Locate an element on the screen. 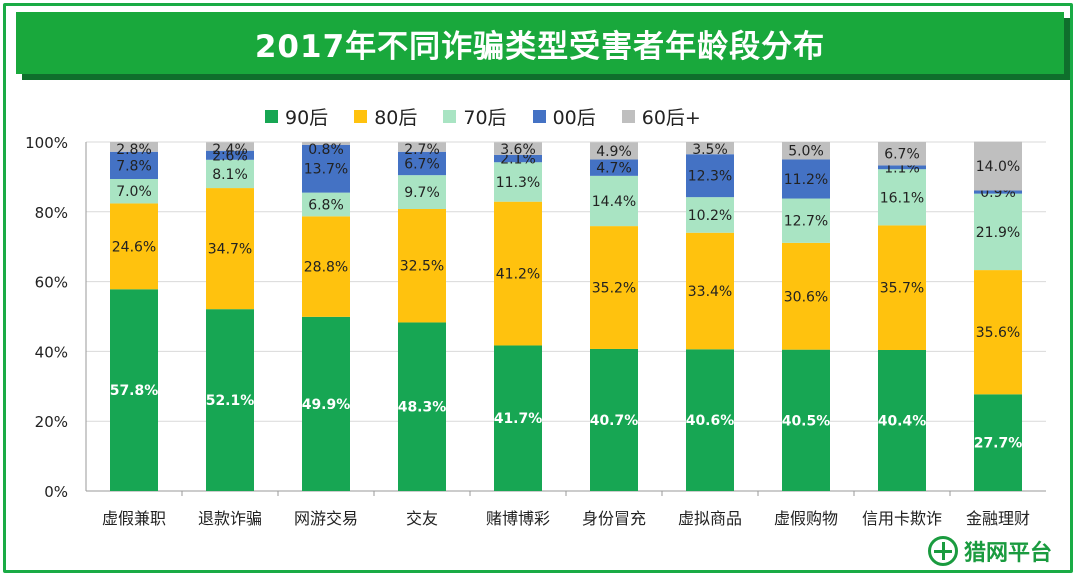 This screenshot has height=579, width=1080. data-label: 7.8% is located at coordinates (134, 166).